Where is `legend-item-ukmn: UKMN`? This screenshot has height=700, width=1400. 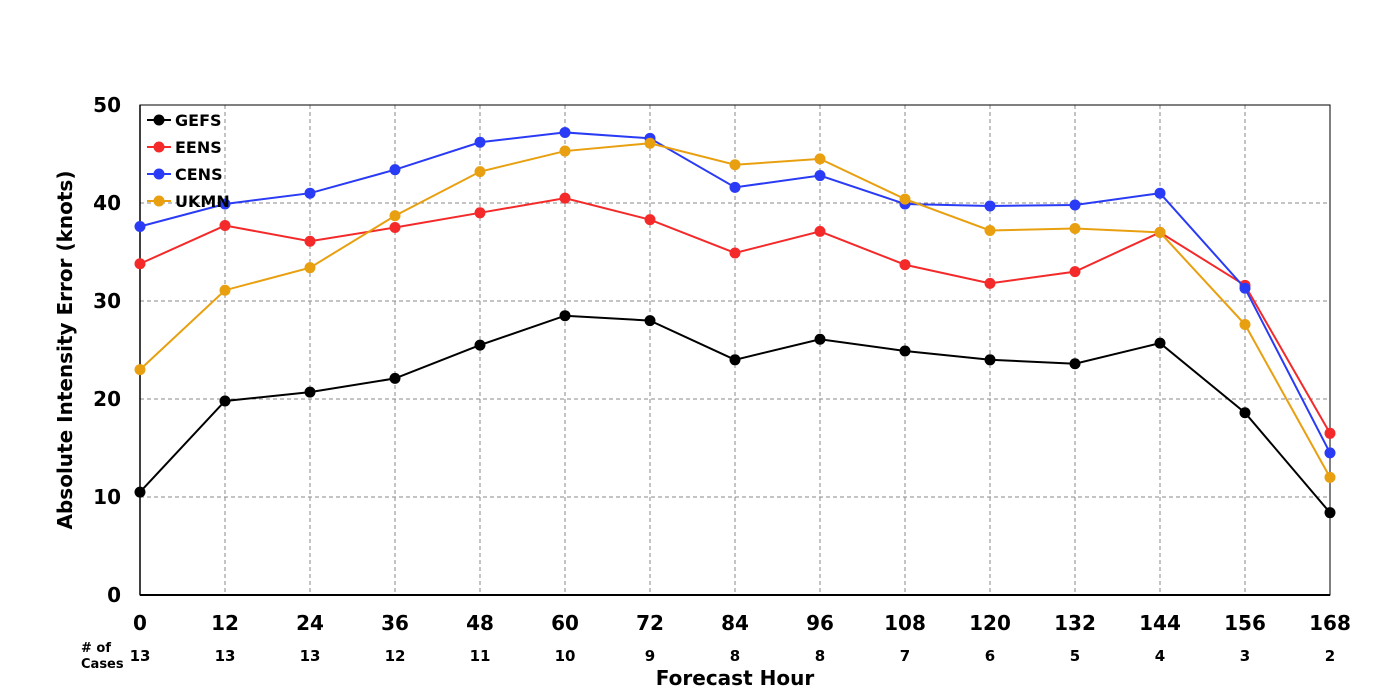
legend-item-ukmn: UKMN is located at coordinates (188, 201).